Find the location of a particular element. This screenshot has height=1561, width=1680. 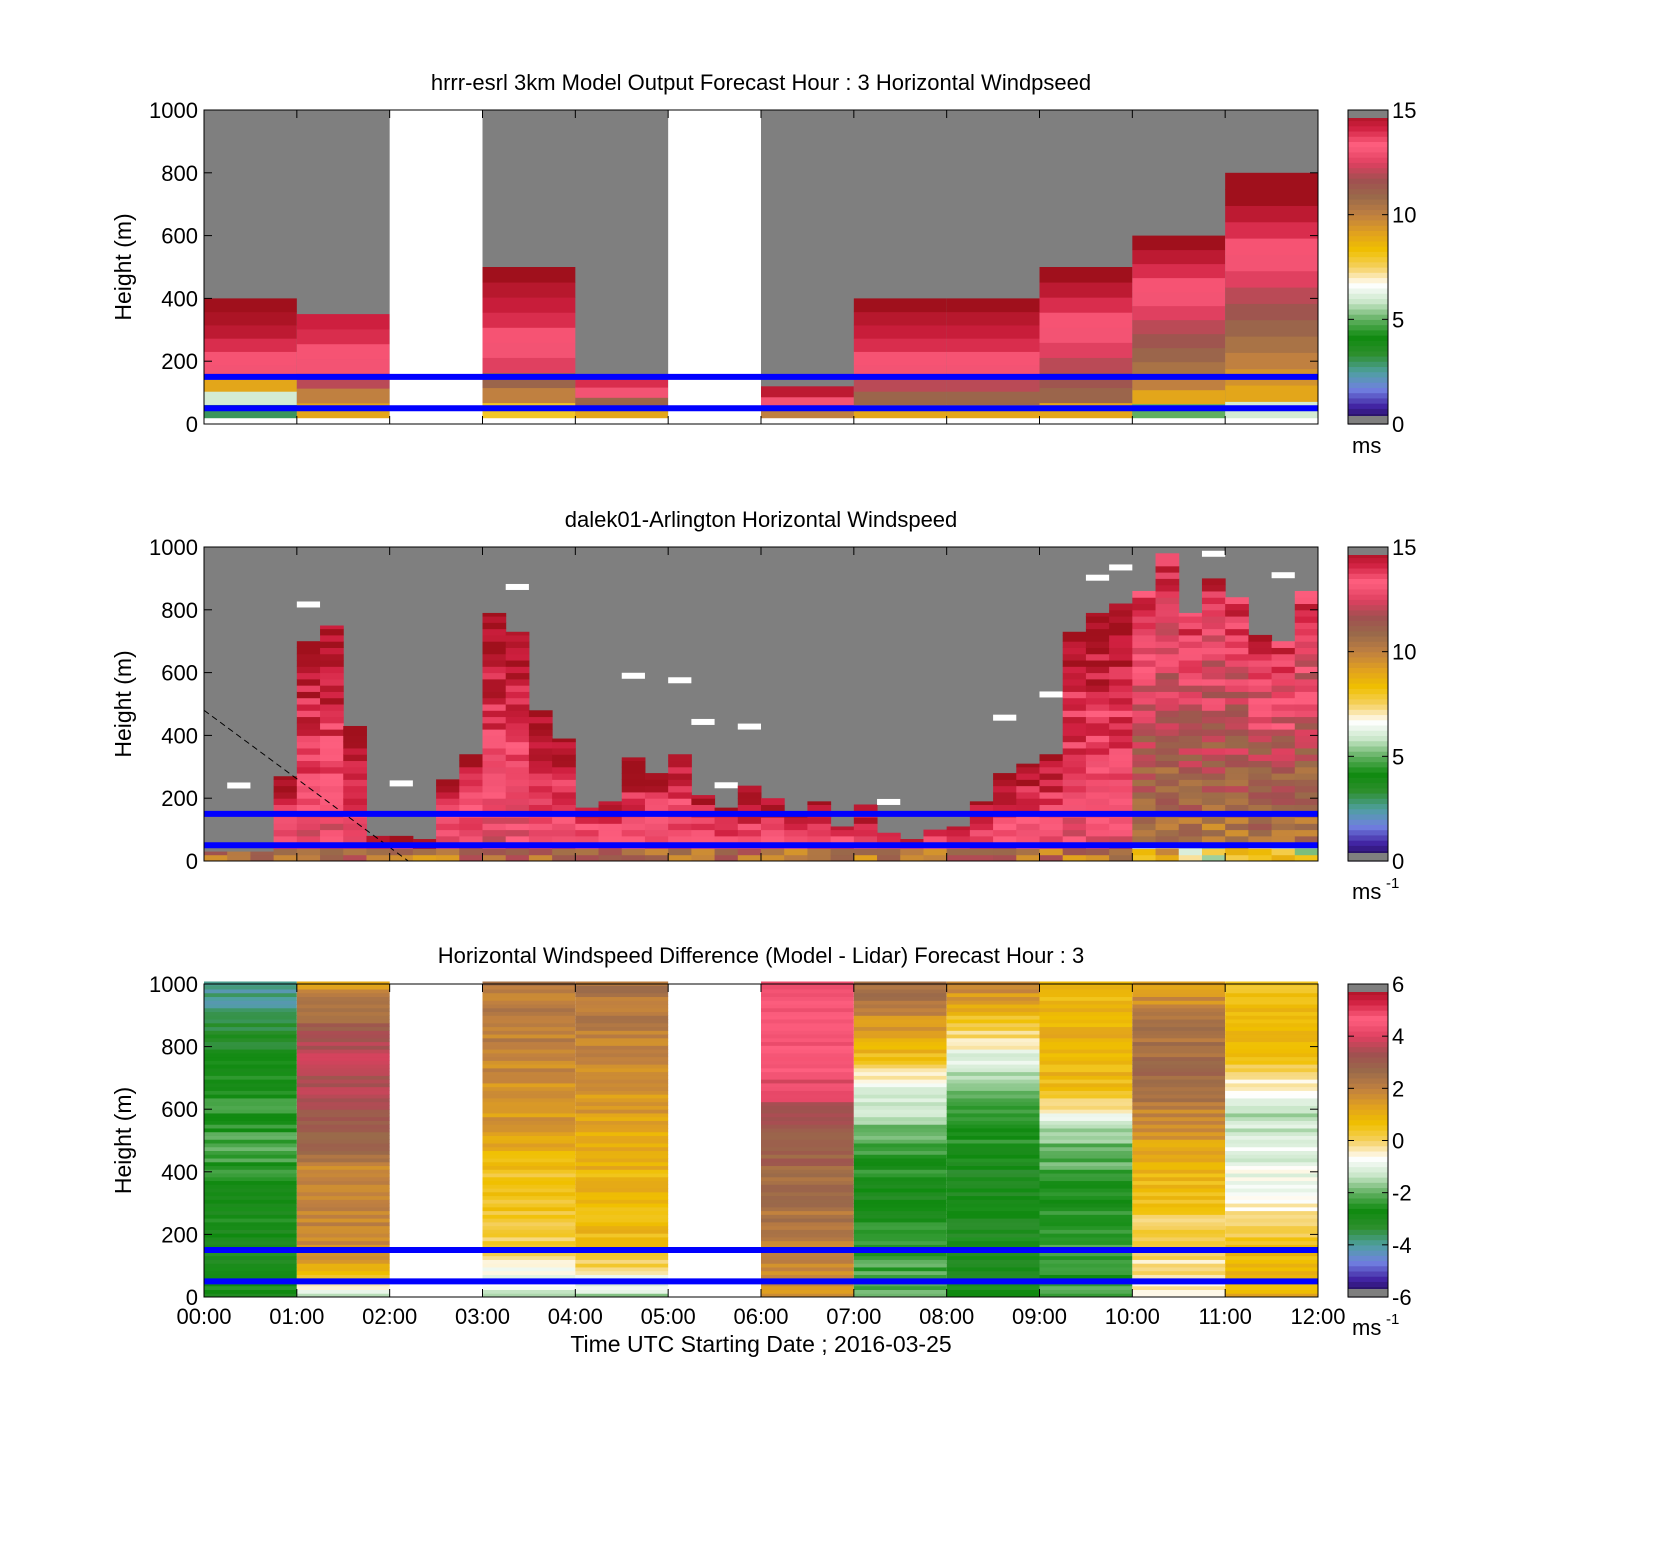

colorbar-unit-superscript: -1 is located at coordinates (1392, 883).